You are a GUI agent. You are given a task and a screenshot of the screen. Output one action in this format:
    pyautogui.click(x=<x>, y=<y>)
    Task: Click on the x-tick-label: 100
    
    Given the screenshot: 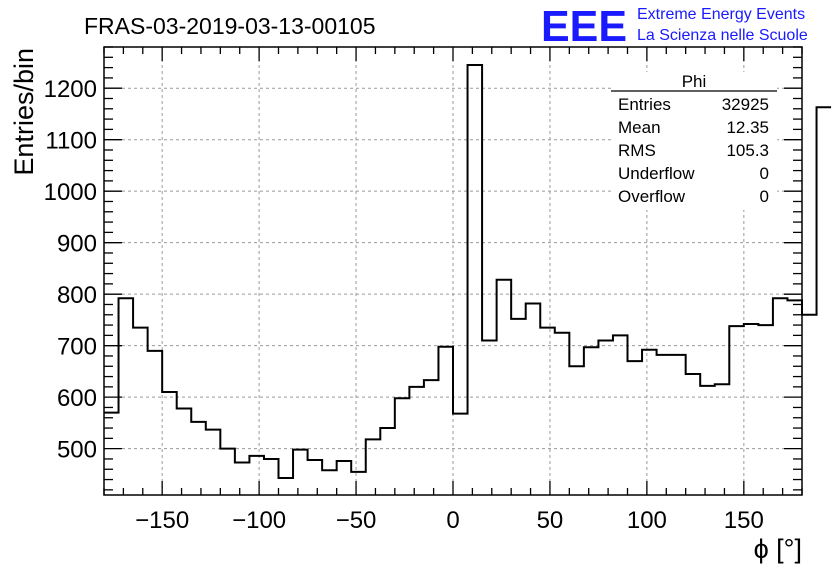 What is the action you would take?
    pyautogui.click(x=647, y=520)
    